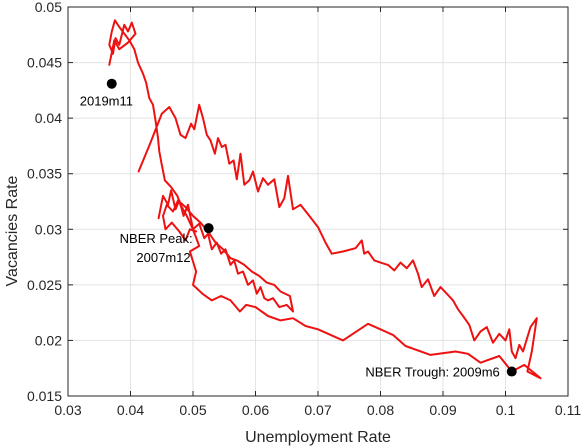 The image size is (581, 446). I want to click on x-tick-label: 0.09, so click(442, 410).